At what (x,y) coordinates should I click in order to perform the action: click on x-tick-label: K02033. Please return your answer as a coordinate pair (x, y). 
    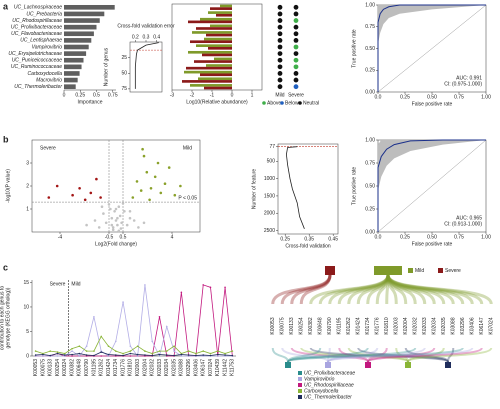
    Looking at the image, I should click on (160, 367).